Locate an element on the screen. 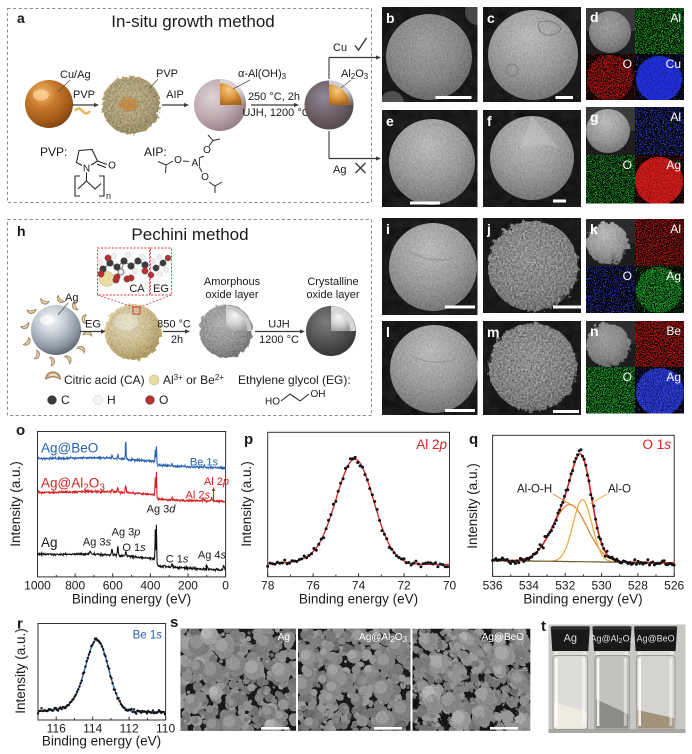  svg-text: 600 is located at coordinates (113, 586).